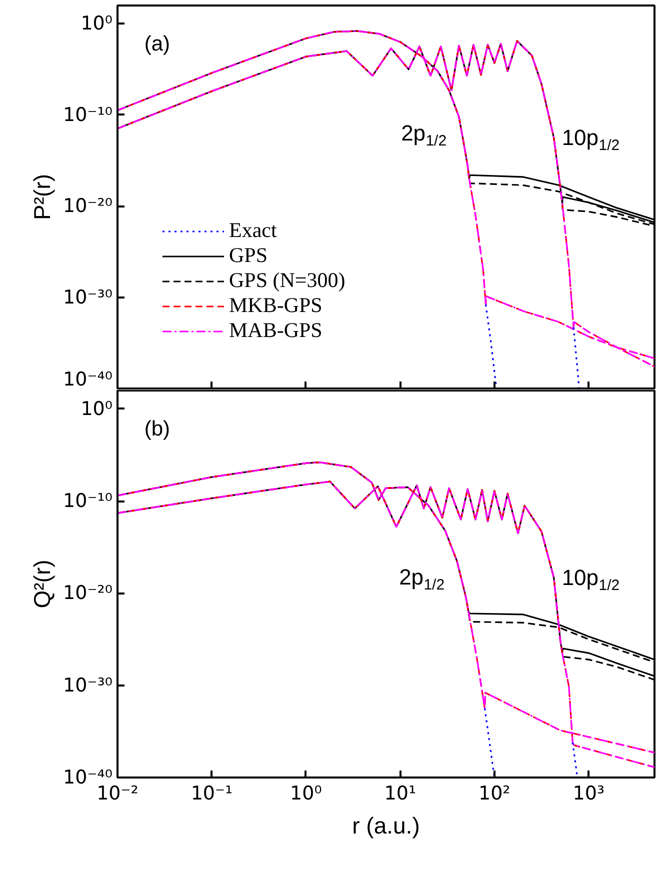 The width and height of the screenshot is (657, 877). I want to click on legend-label: GPS (N=300), so click(287, 280).